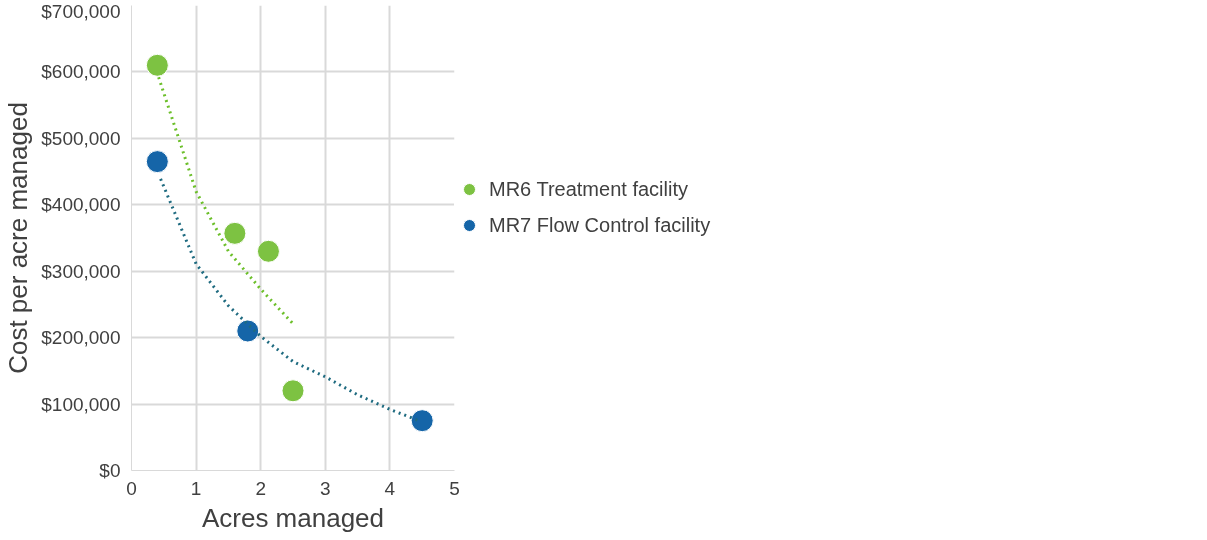 This screenshot has height=540, width=1207. I want to click on x-tick-label: 5, so click(454, 488).